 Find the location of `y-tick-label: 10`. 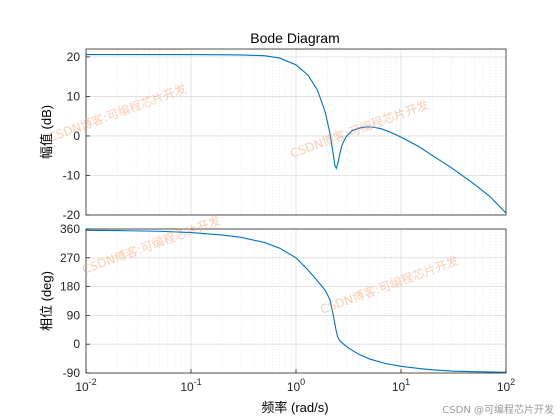

y-tick-label: 10 is located at coordinates (74, 96).